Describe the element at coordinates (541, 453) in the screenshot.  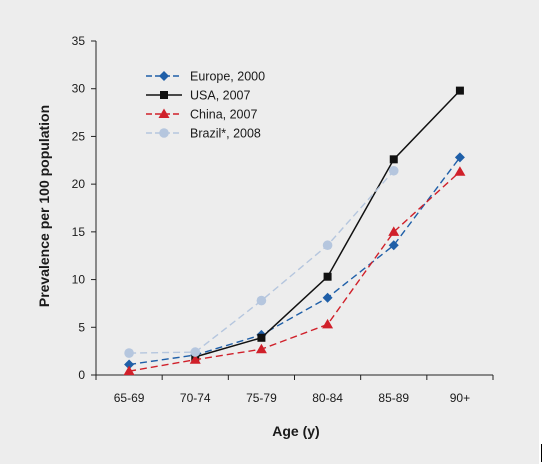
I see `edge-marker` at that location.